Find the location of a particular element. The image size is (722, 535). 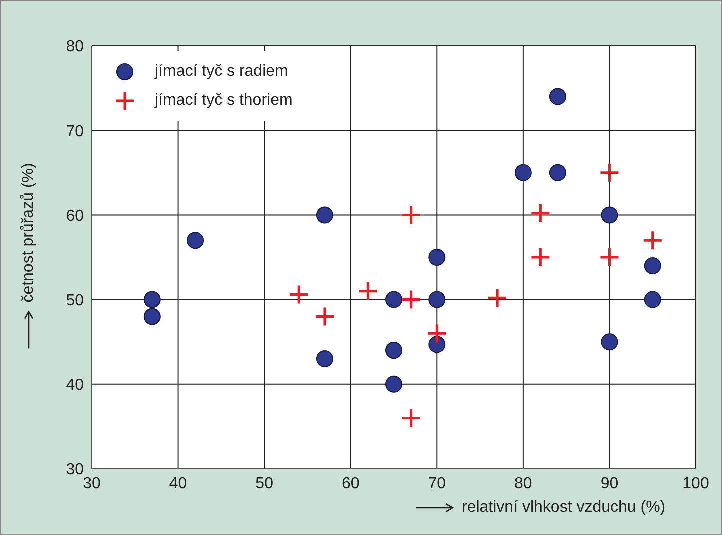

y-tick-label: 30 is located at coordinates (75, 470).